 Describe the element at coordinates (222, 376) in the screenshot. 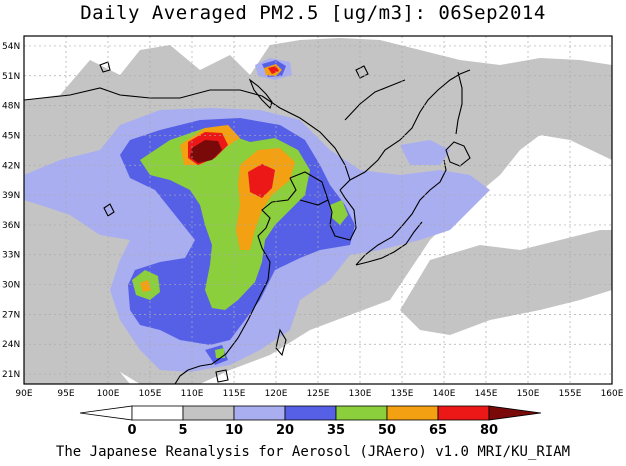

I see `coastline-hainan` at that location.